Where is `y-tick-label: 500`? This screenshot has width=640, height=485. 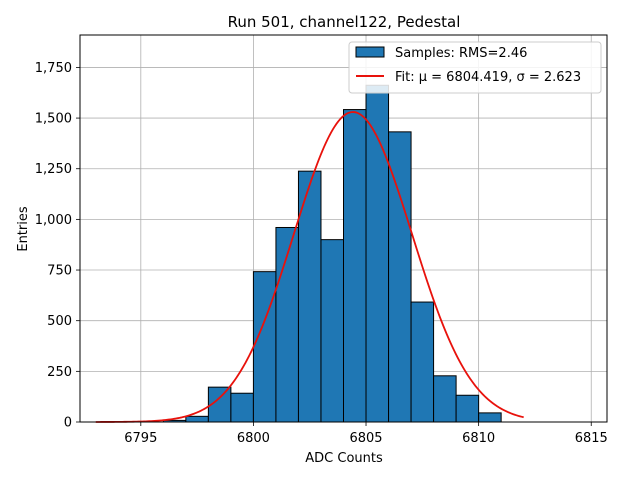 y-tick-label: 500 is located at coordinates (59, 321).